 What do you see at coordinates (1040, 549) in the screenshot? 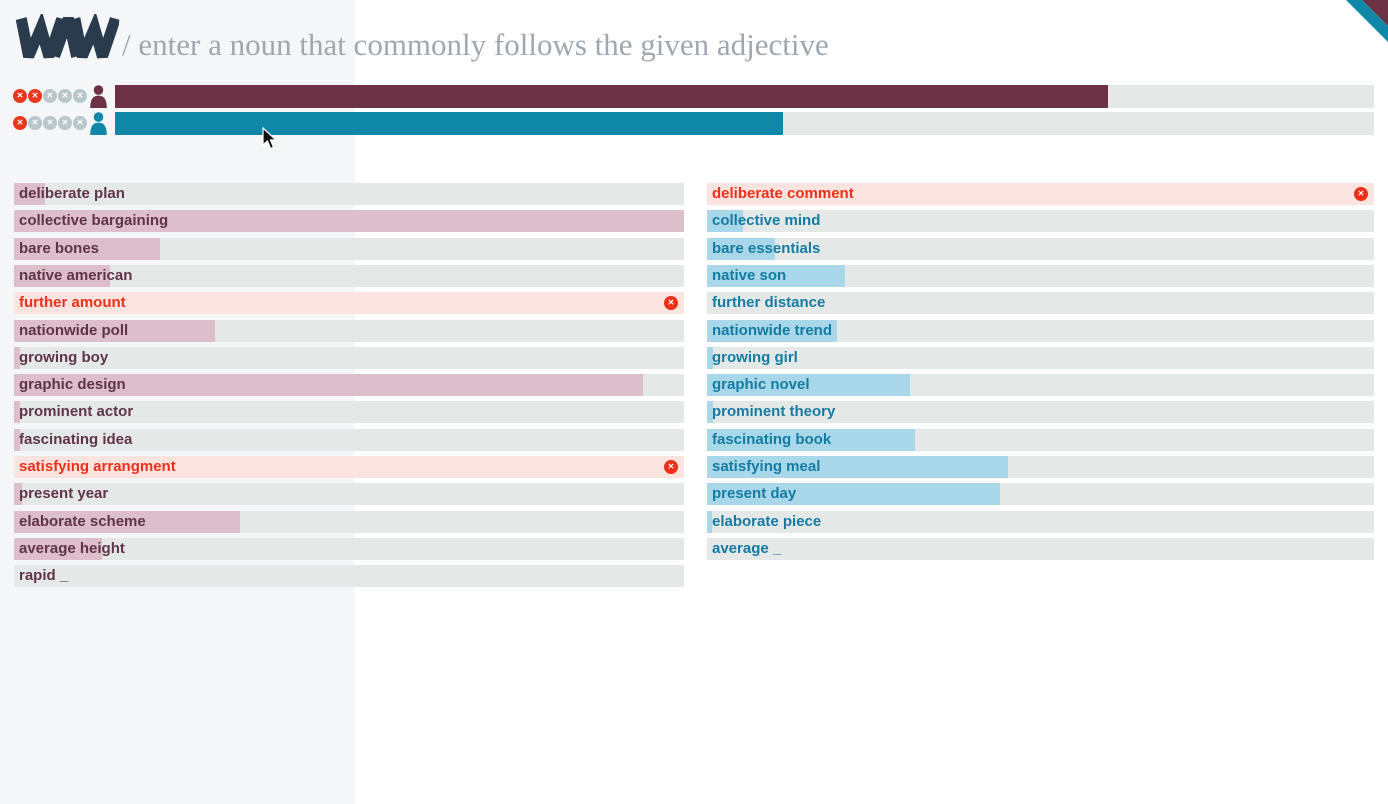
I see `word-input-row: average _` at bounding box center [1040, 549].